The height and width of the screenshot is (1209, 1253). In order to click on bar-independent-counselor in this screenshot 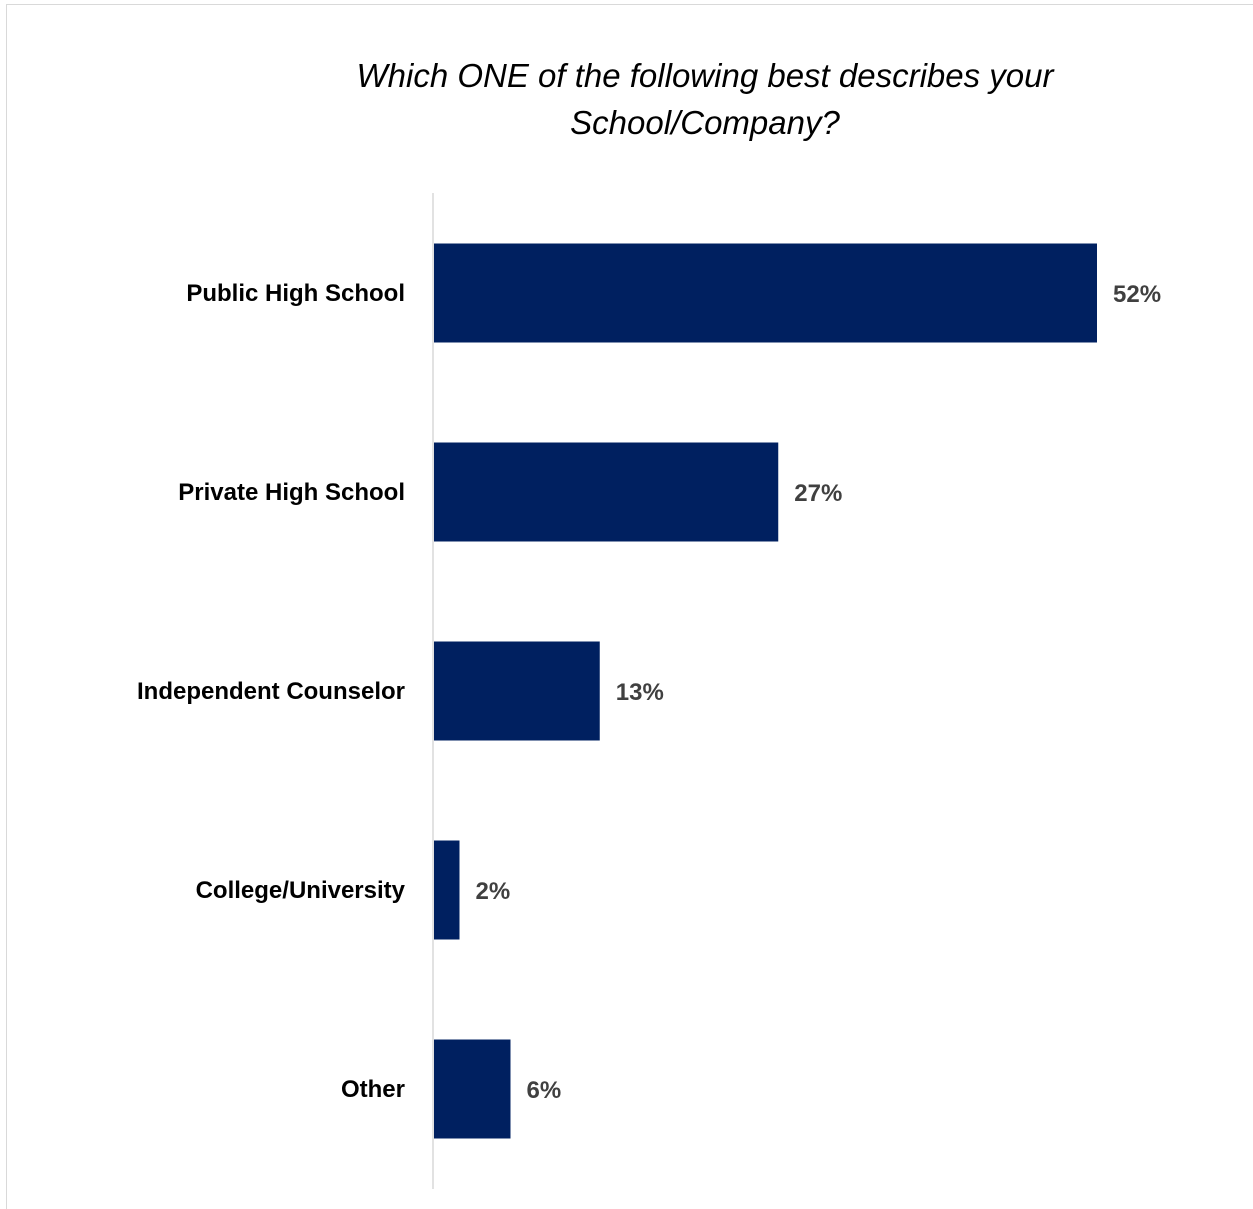, I will do `click(517, 691)`.